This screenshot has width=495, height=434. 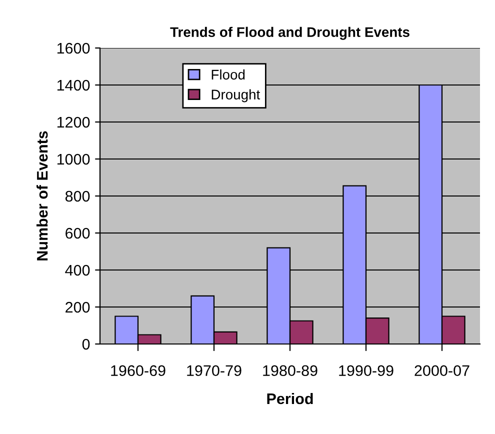 What do you see at coordinates (73, 48) in the screenshot?
I see `y-tick-label: 1600` at bounding box center [73, 48].